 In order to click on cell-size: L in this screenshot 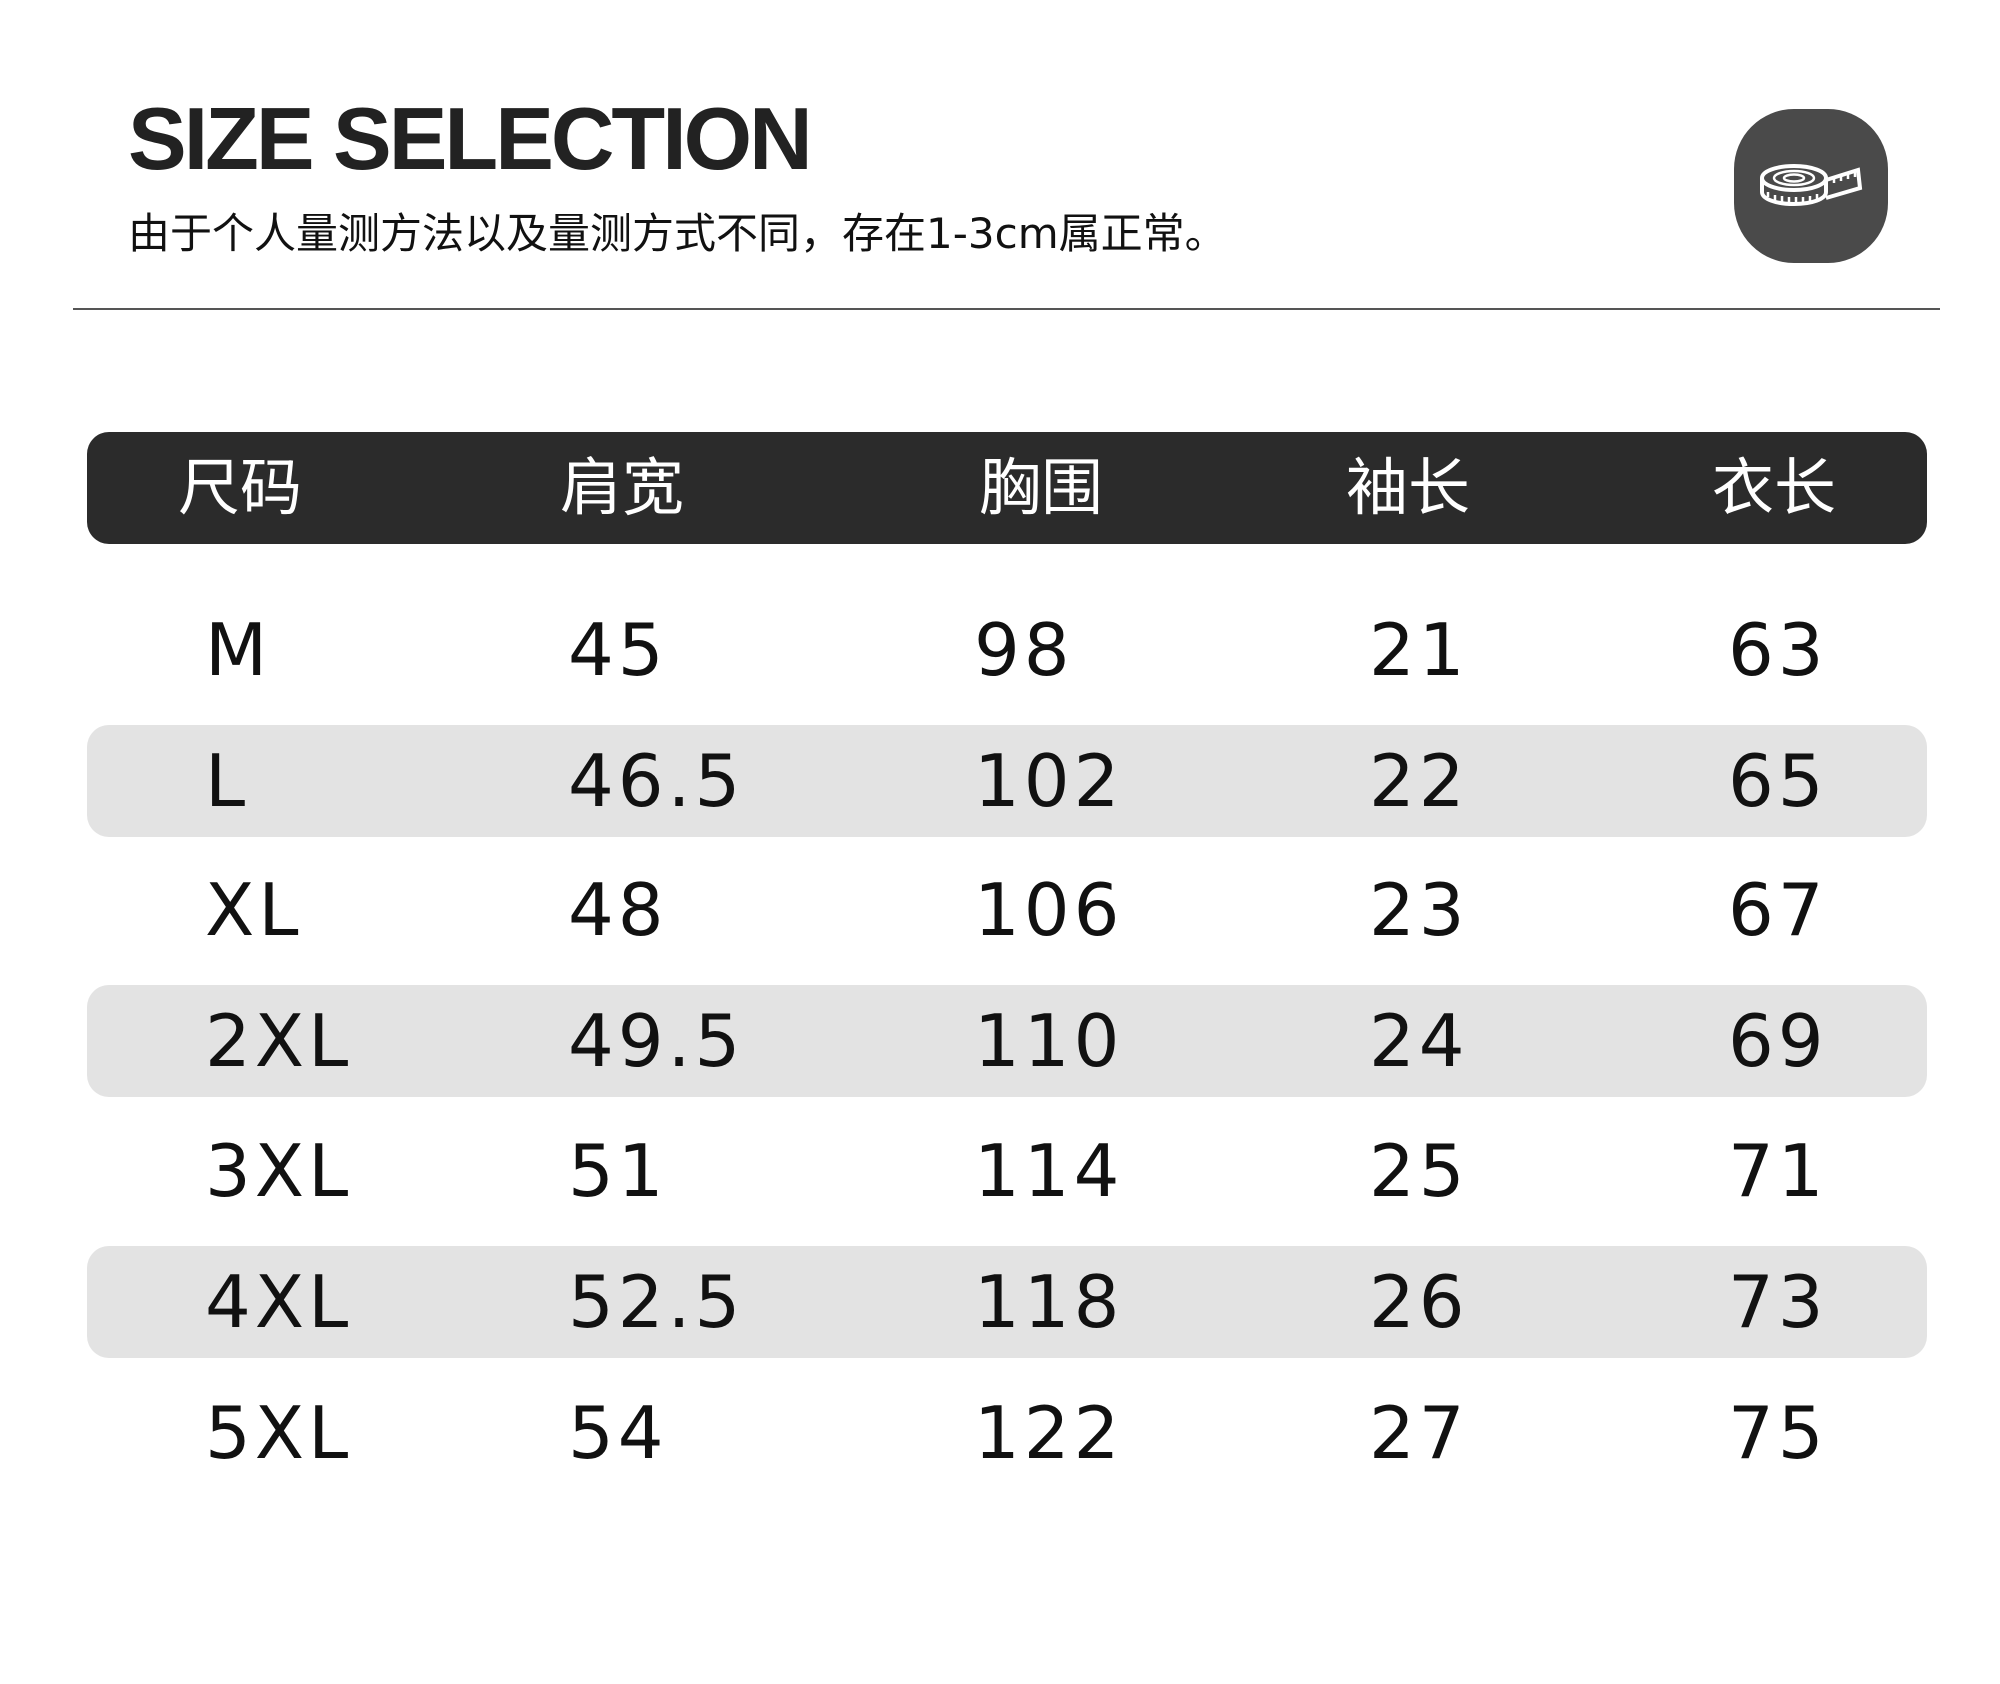, I will do `click(227, 781)`.